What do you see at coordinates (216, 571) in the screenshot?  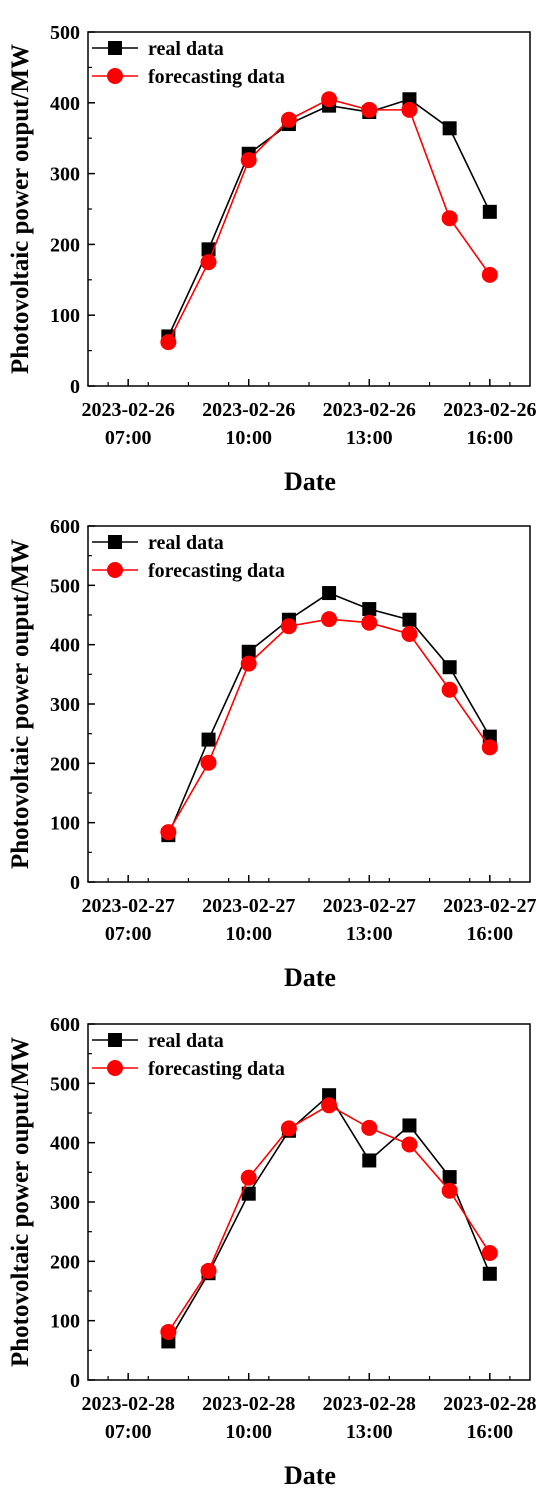 I see `legend-label: forecasting data` at bounding box center [216, 571].